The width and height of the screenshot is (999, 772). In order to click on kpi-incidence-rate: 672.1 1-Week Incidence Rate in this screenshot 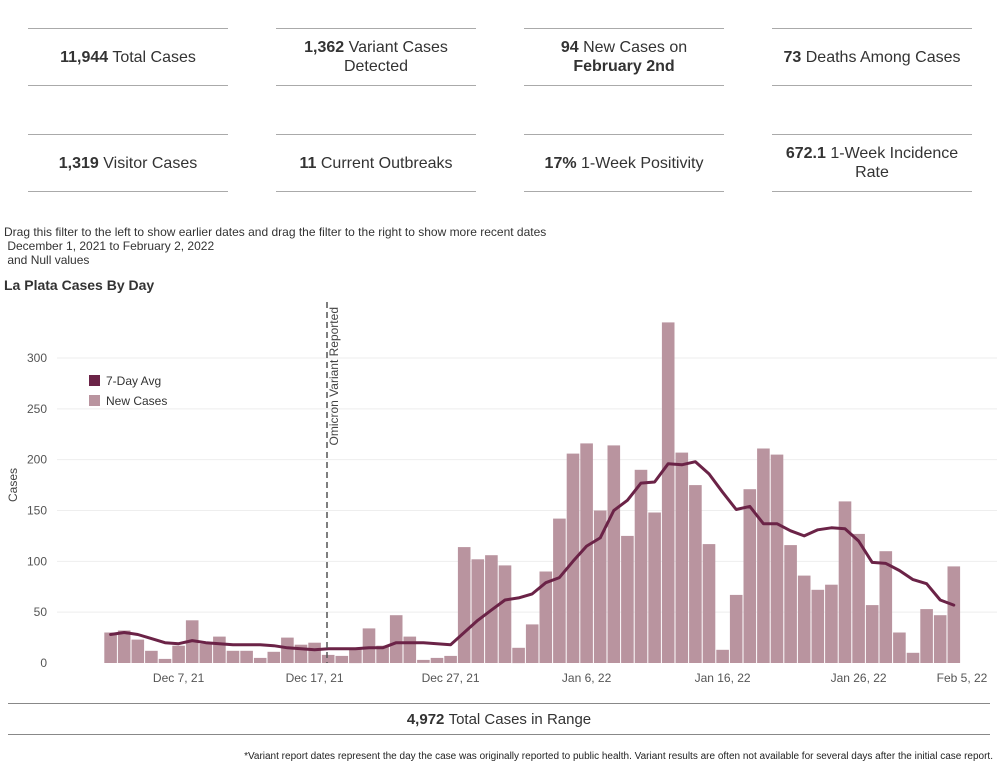, I will do `click(872, 163)`.